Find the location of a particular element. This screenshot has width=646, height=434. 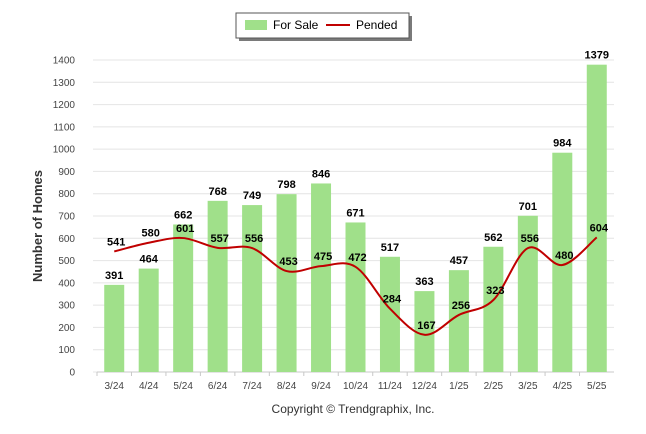

legend-label-pended: Pended is located at coordinates (376, 25).